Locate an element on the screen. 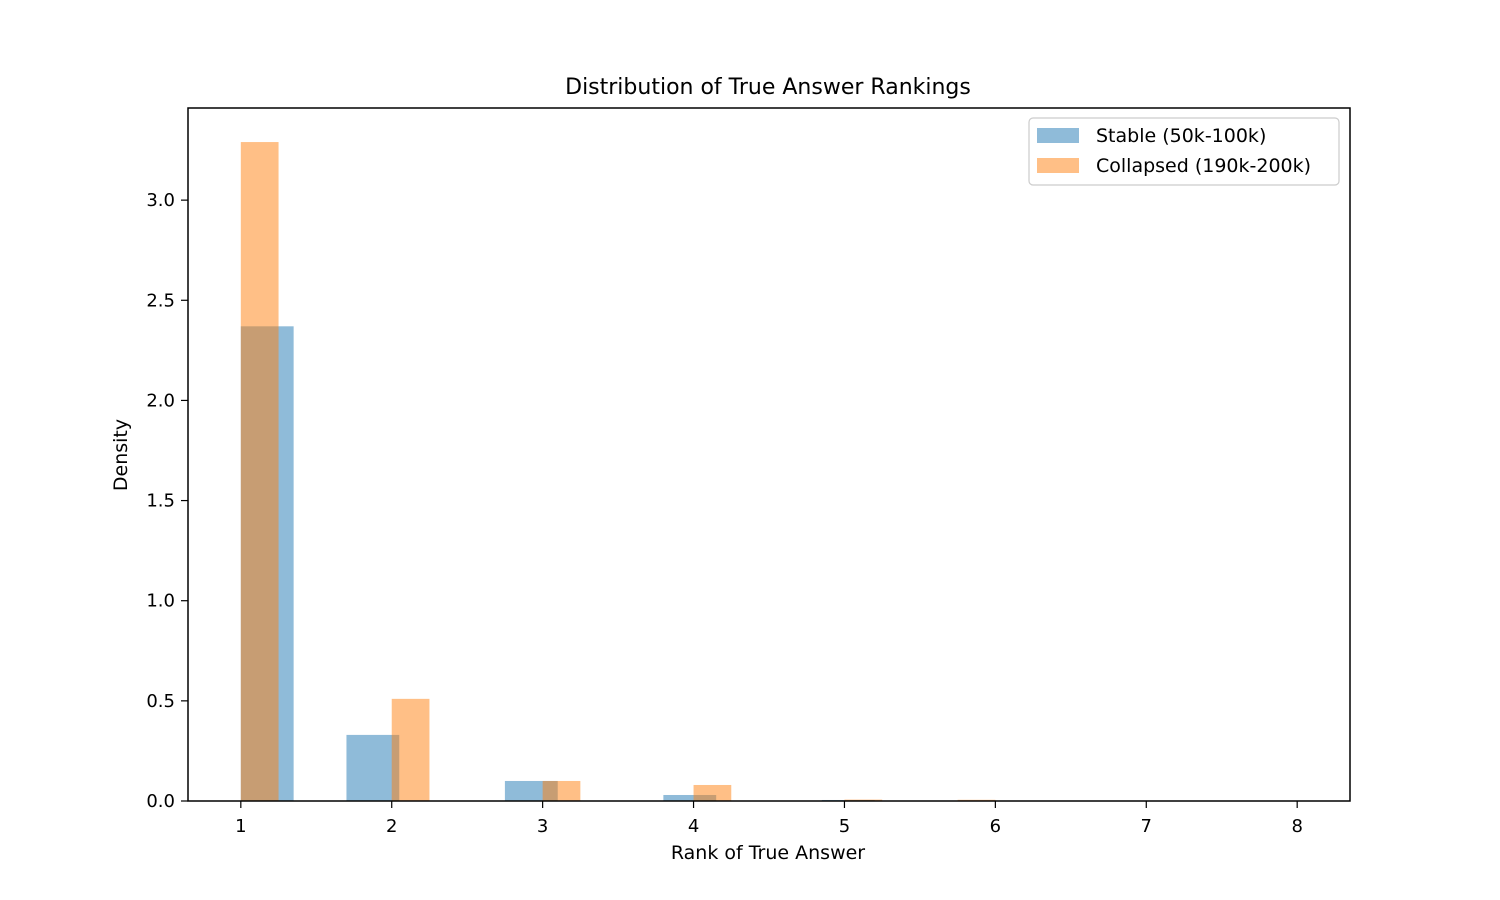  y-tick-label: 1.0 is located at coordinates (160, 601).